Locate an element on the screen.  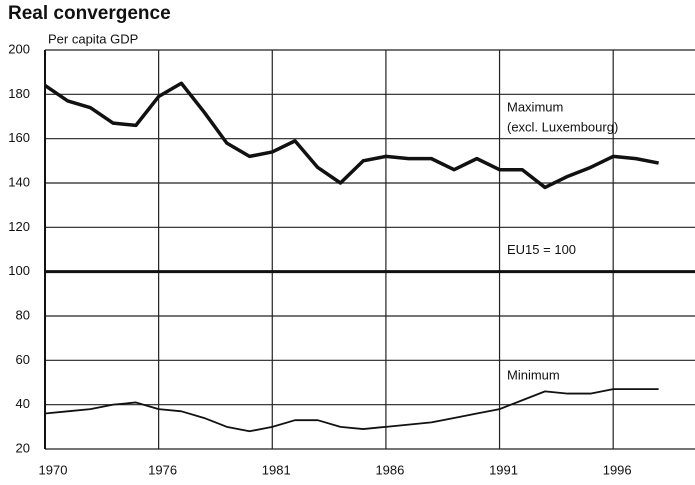
y-tick-label: 160 is located at coordinates (19, 137).